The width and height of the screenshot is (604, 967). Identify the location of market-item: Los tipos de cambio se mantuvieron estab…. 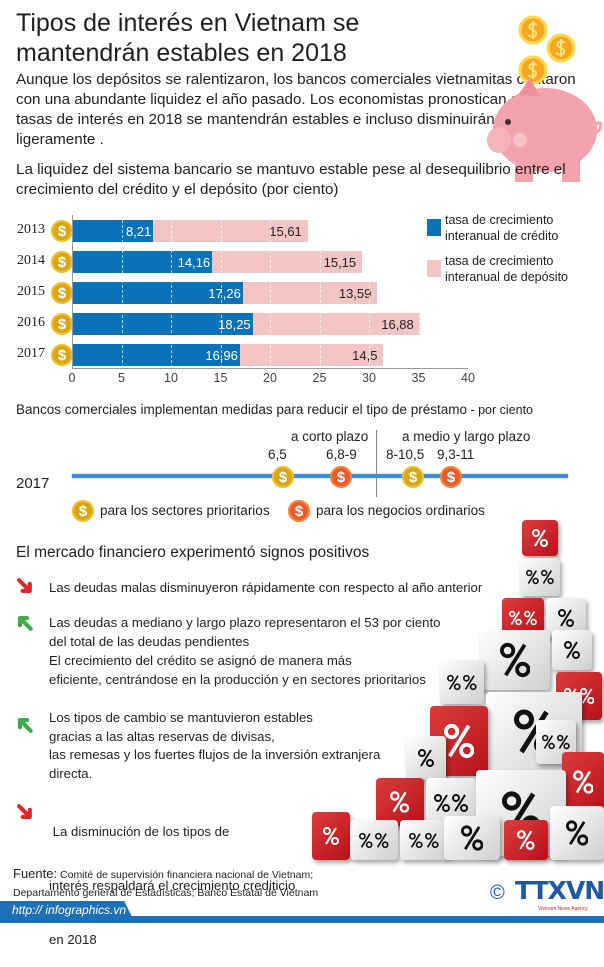
(214, 746).